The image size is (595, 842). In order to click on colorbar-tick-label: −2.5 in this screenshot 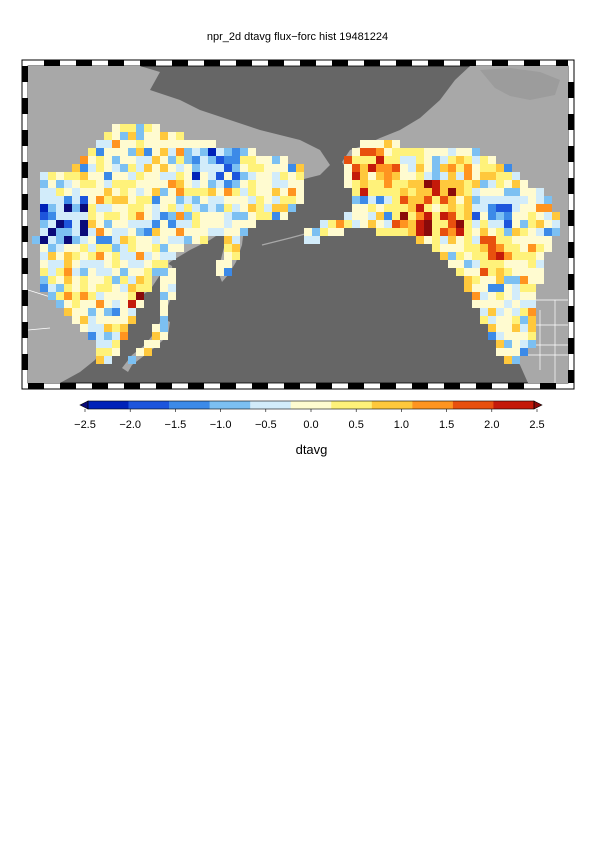, I will do `click(85, 425)`.